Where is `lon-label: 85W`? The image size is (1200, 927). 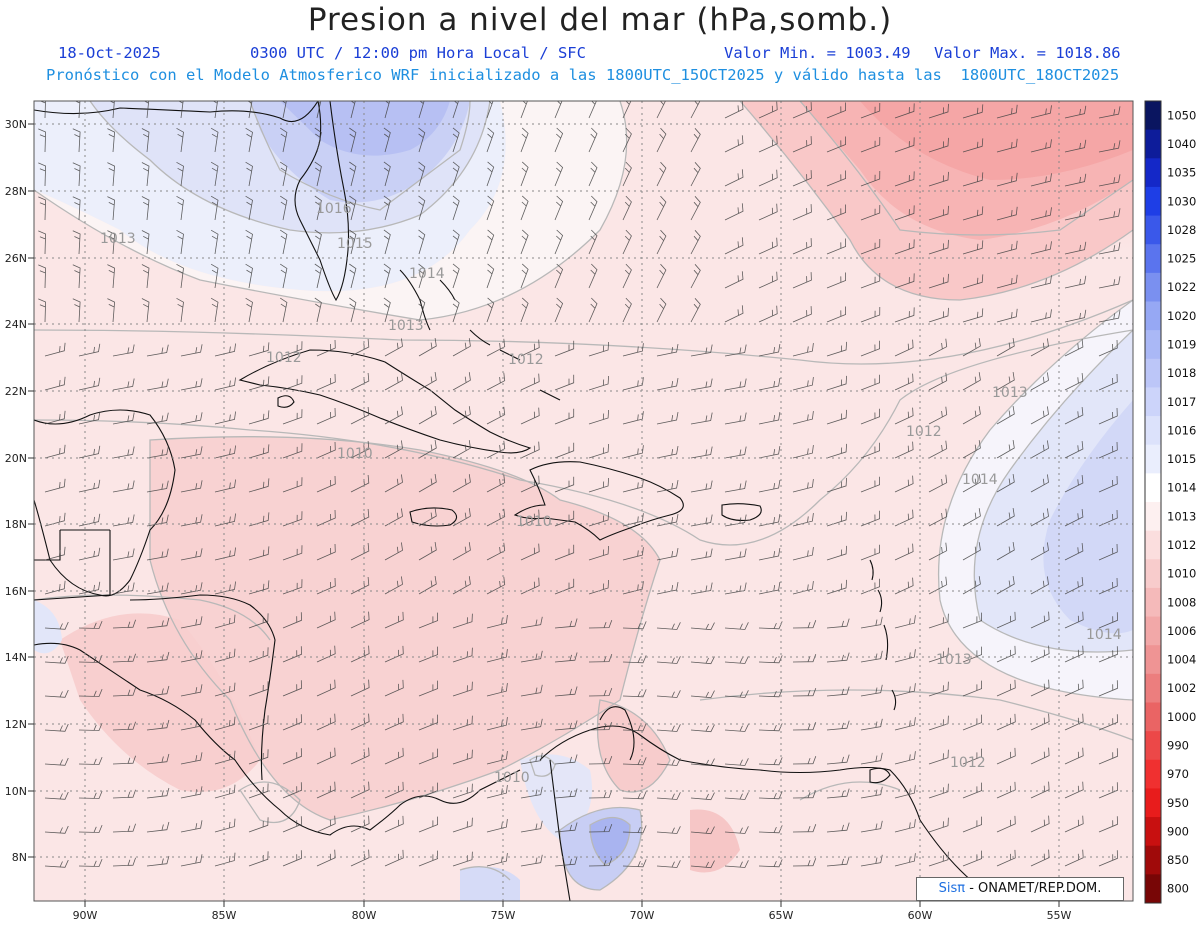
lon-label: 85W is located at coordinates (224, 915).